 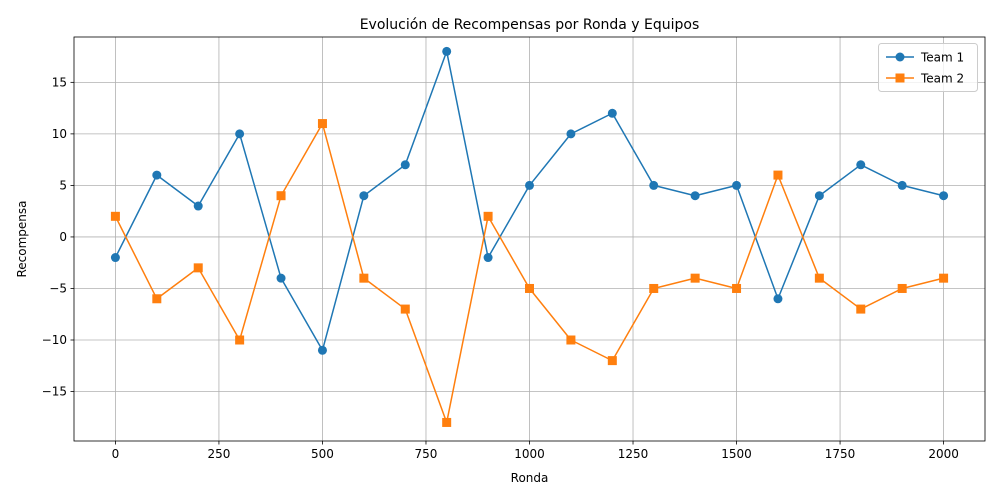 I want to click on legend-team-2-label: Team 2, so click(x=942, y=79).